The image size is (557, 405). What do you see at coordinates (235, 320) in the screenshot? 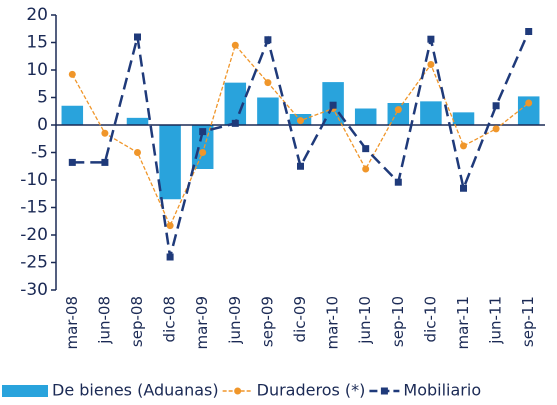
I see `x-tick-label: jun-09` at bounding box center [235, 320].